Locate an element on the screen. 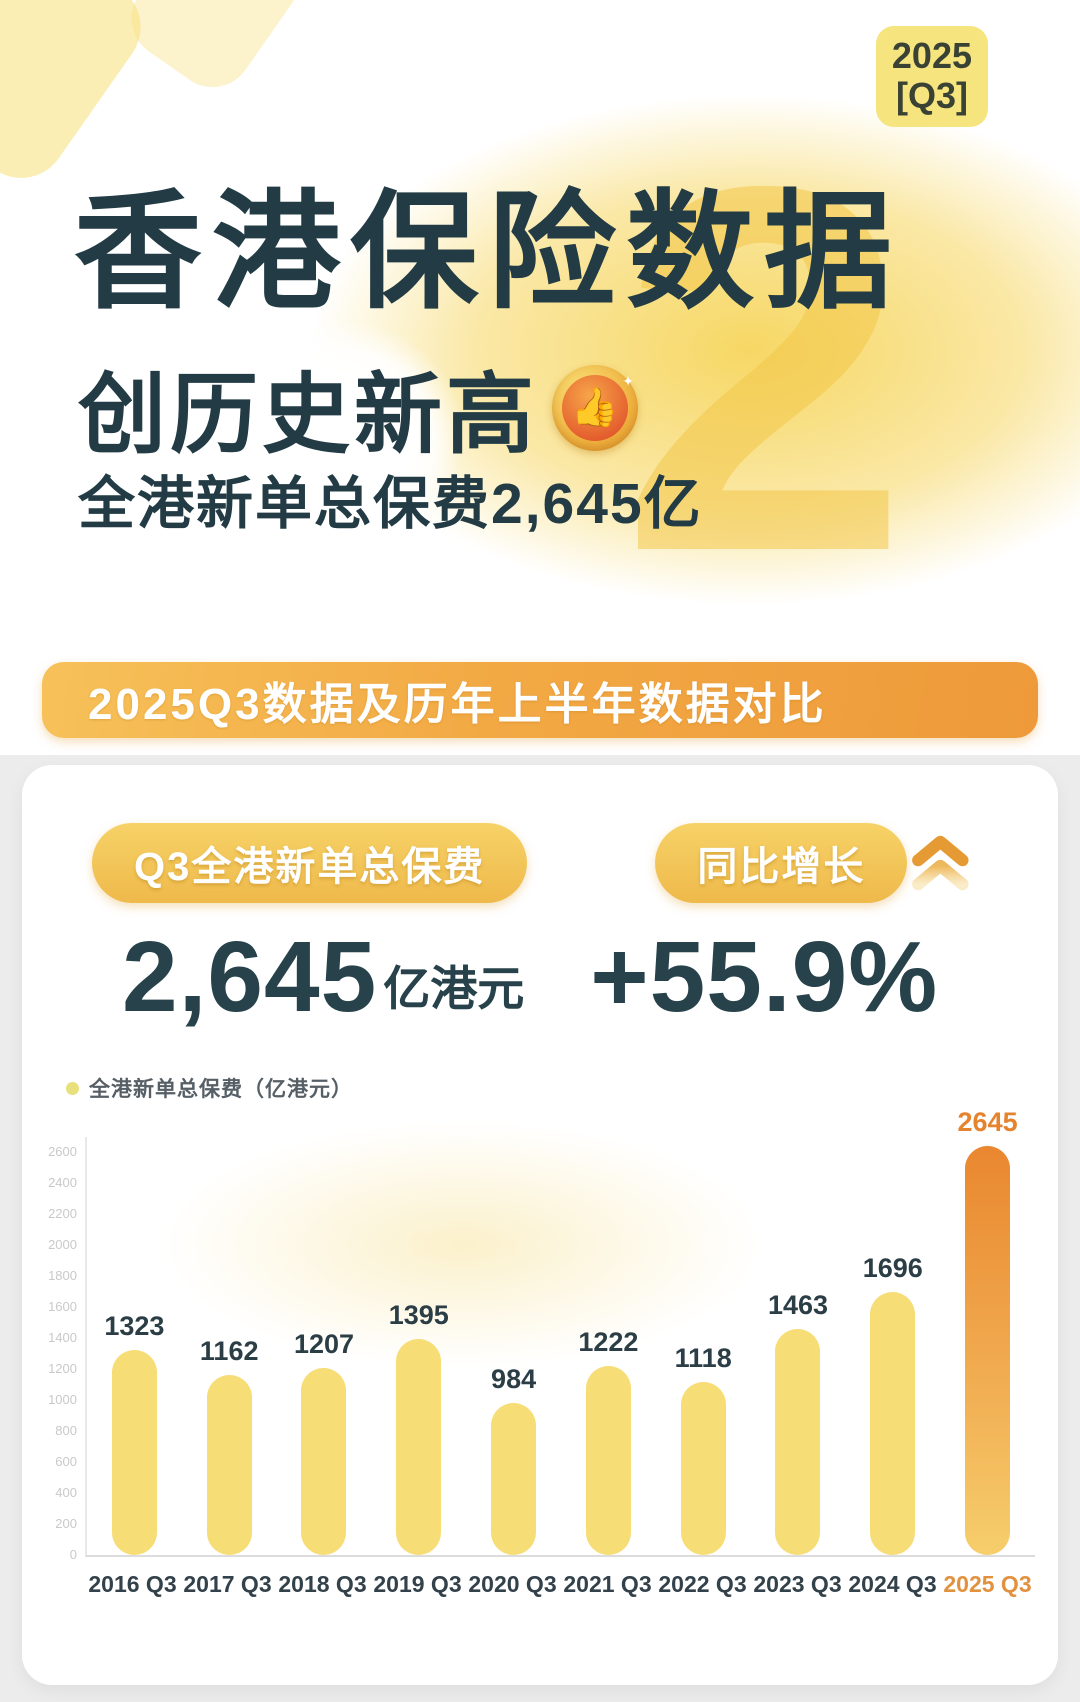 Image resolution: width=1080 pixels, height=1702 pixels. bar-slot: 1222 is located at coordinates (608, 1441).